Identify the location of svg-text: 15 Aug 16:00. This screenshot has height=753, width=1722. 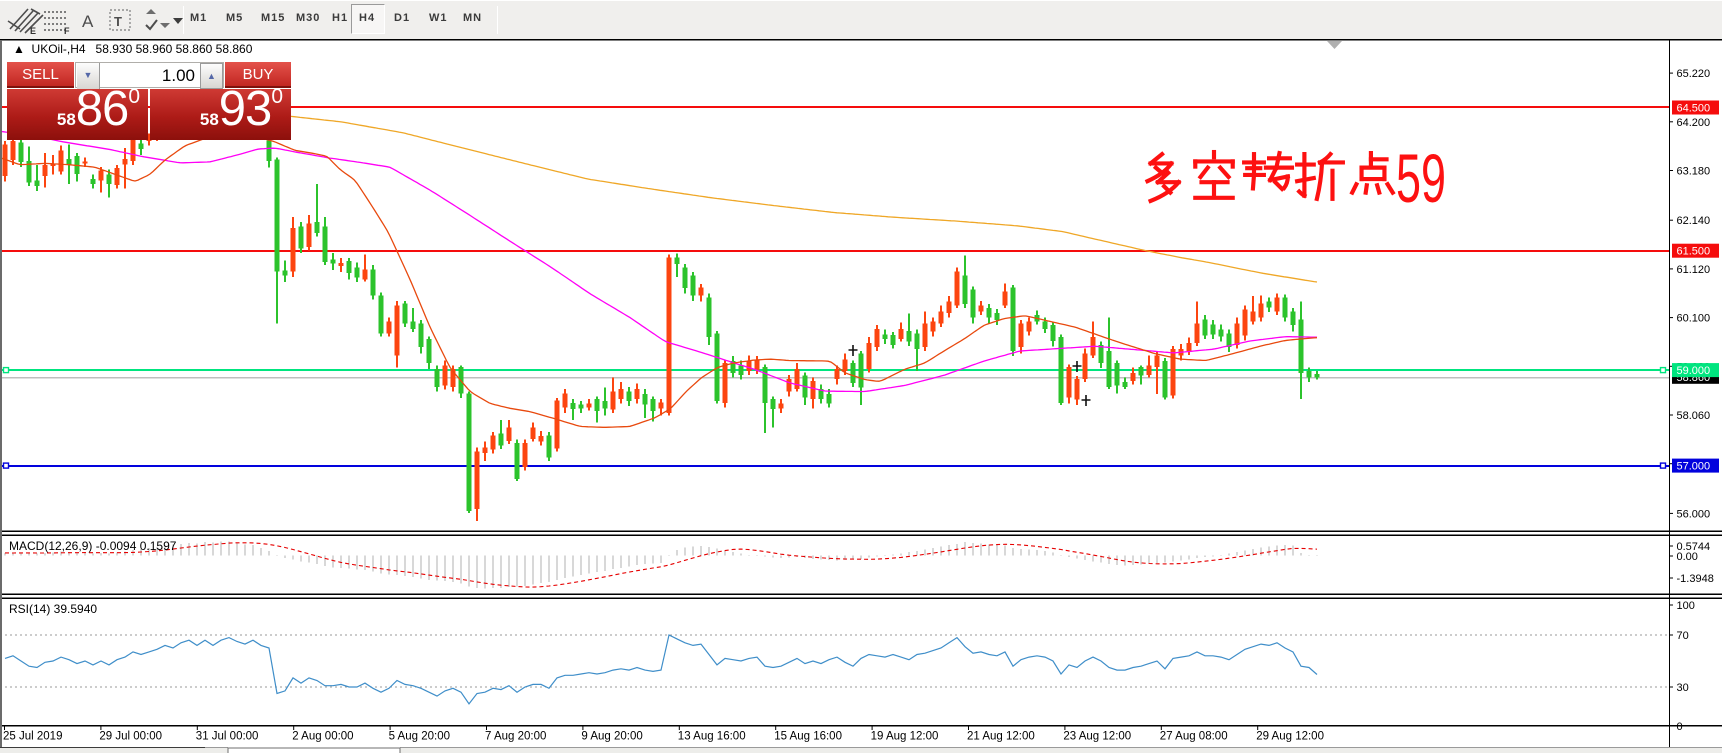
(808, 737).